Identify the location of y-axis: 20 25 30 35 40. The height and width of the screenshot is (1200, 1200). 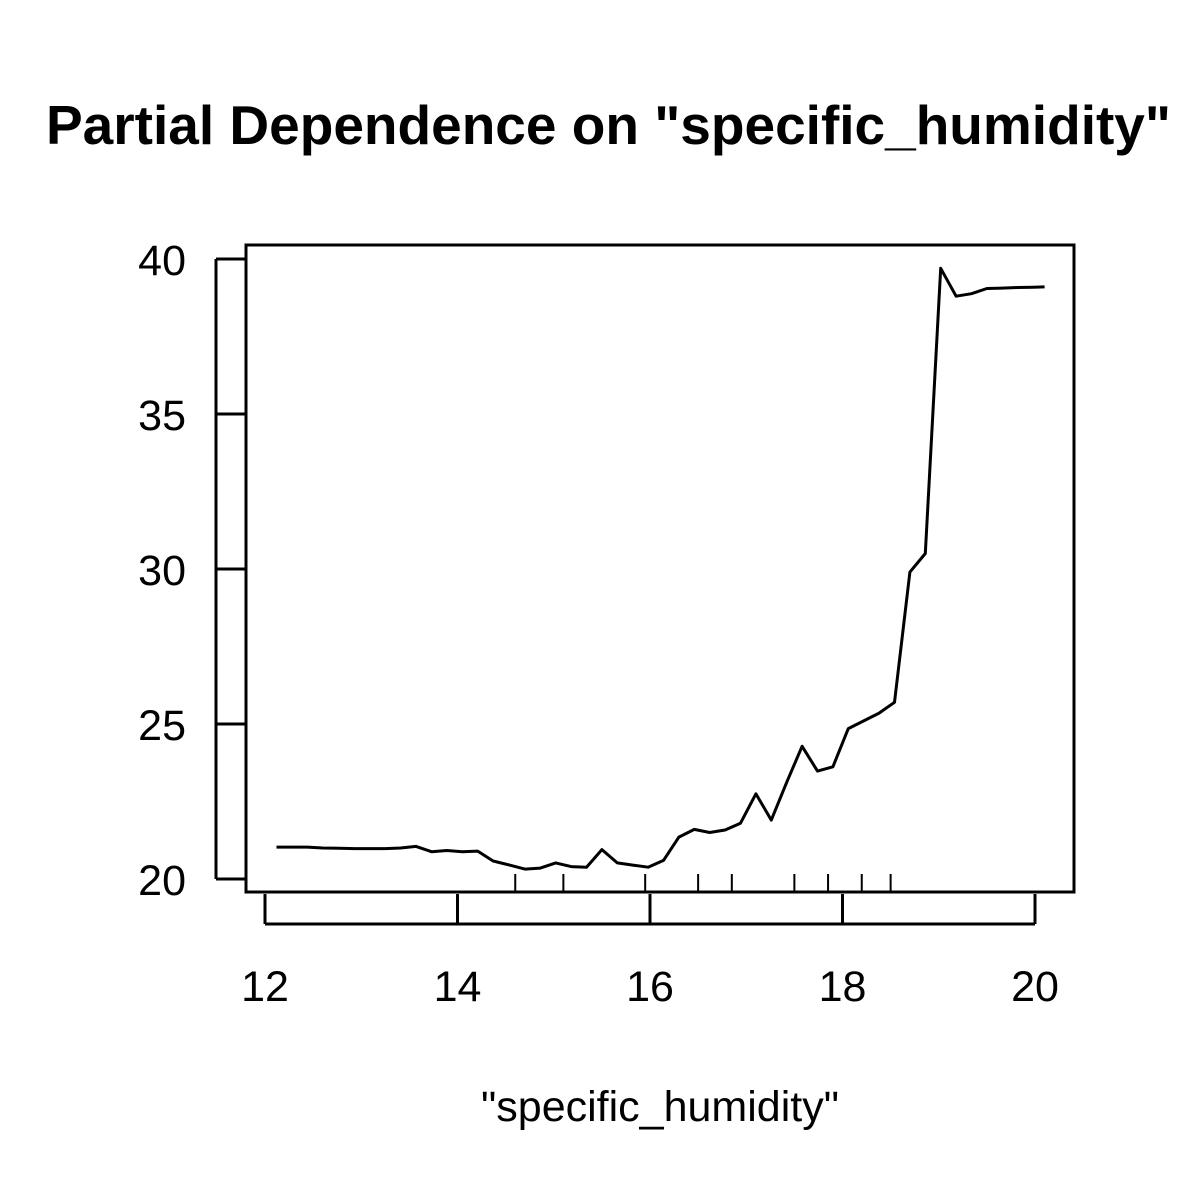
(192, 571).